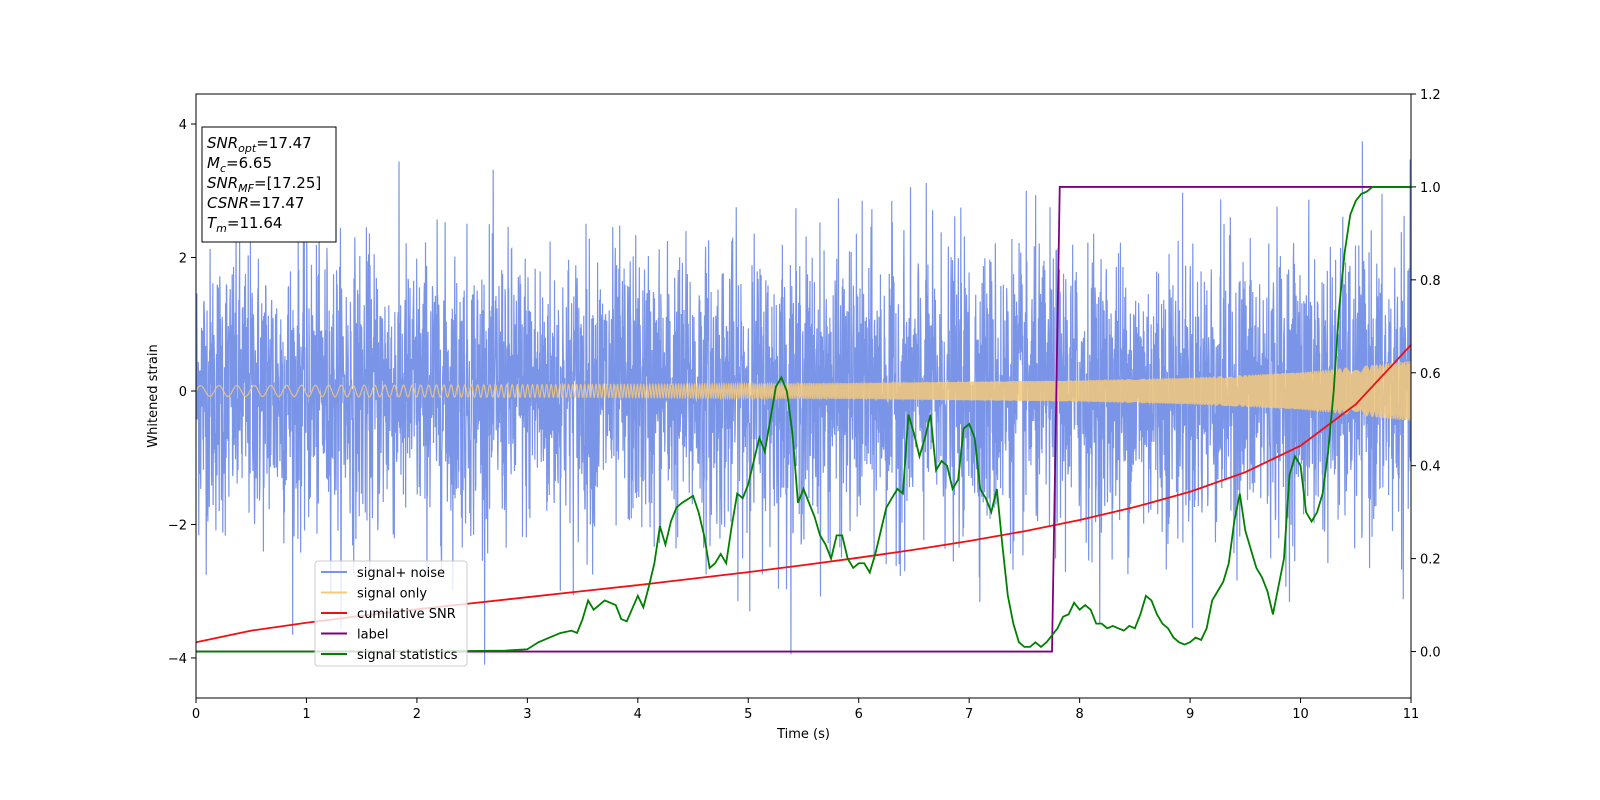 The width and height of the screenshot is (1600, 800). I want to click on legend-label: signal+ noise, so click(401, 573).